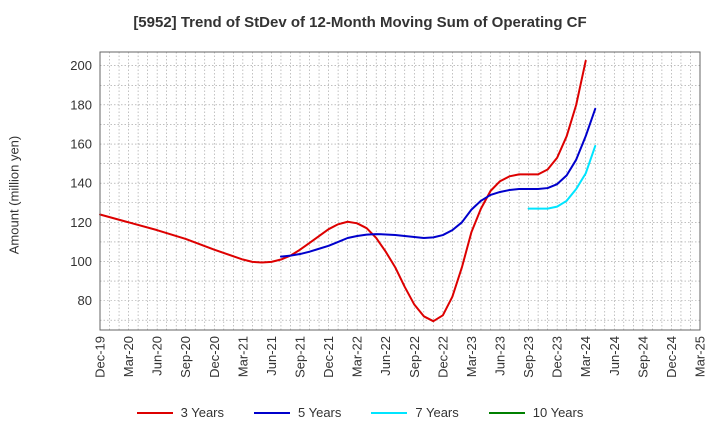 The width and height of the screenshot is (720, 440). I want to click on x-tick-label: Jun-21, so click(271, 356).